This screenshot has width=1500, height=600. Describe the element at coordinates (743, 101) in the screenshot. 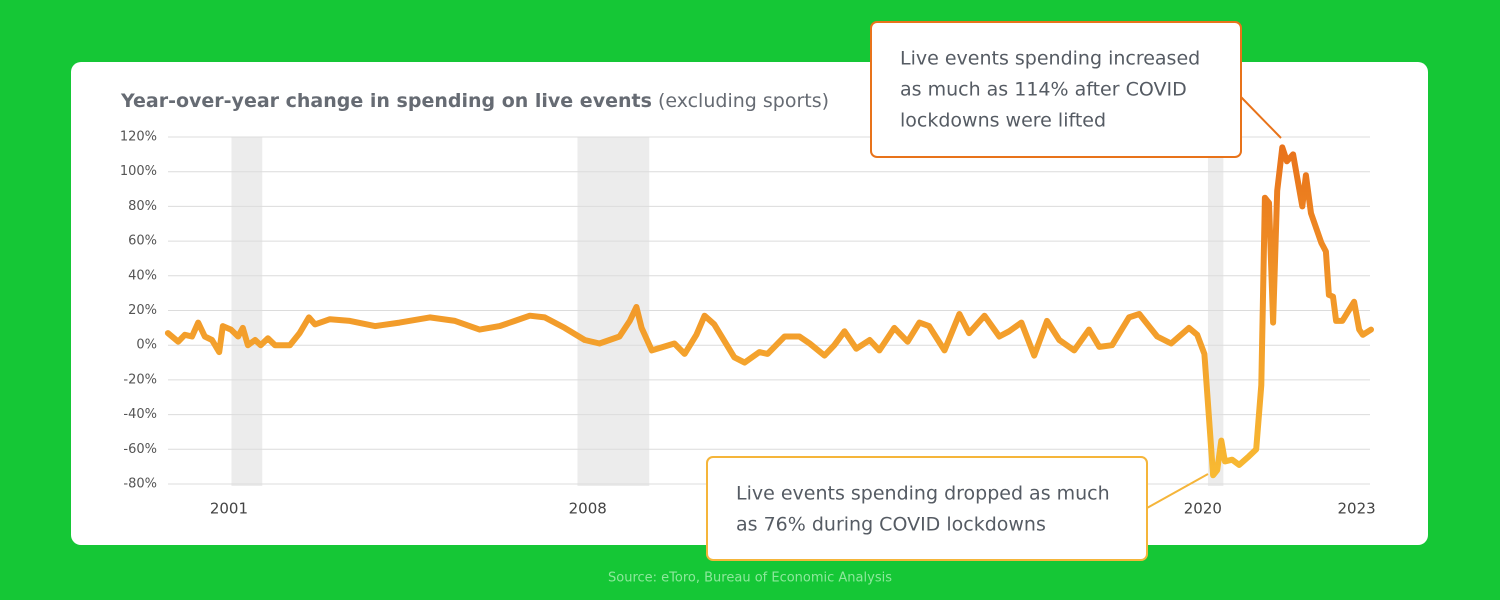

I see `title-note: (excluding sports)` at that location.